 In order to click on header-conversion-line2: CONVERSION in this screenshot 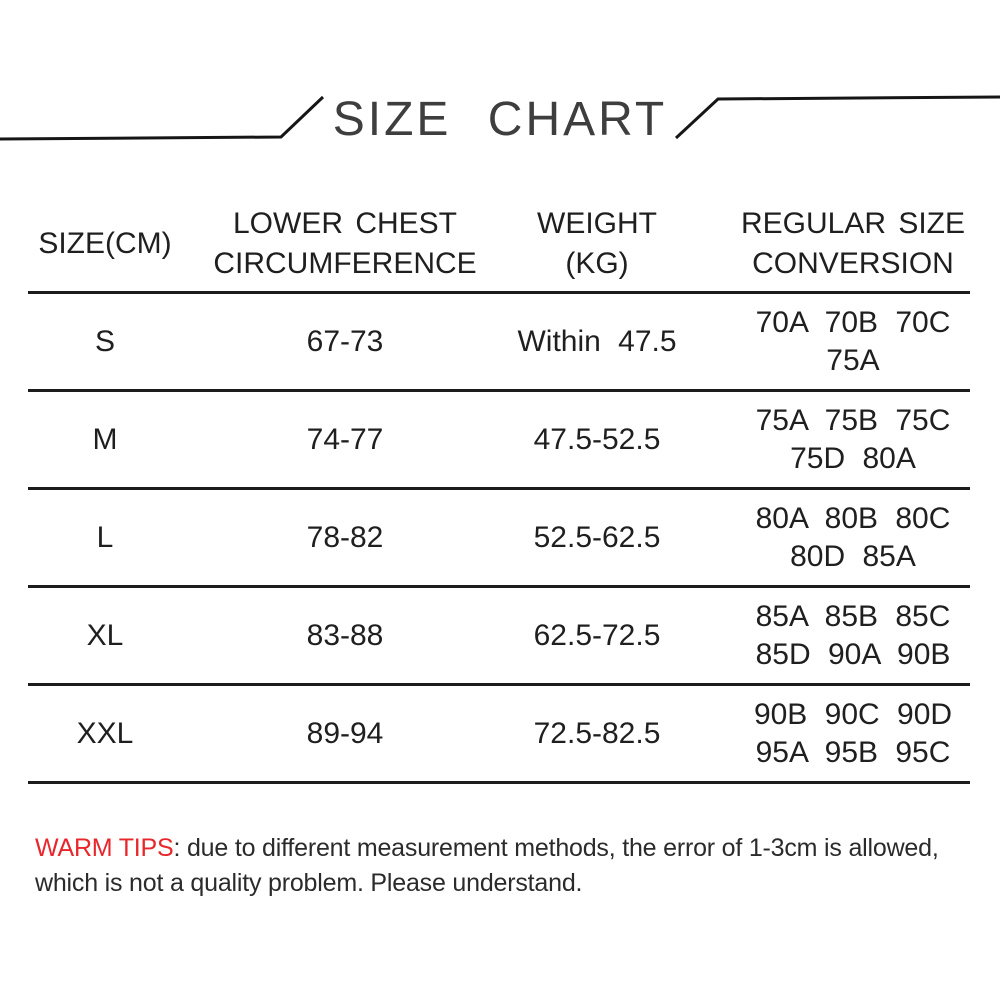, I will do `click(853, 263)`.